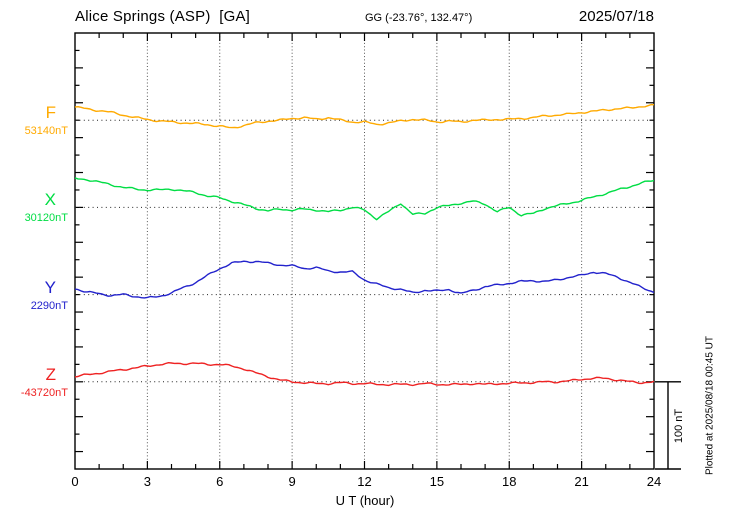 The image size is (730, 520). What do you see at coordinates (49, 305) in the screenshot?
I see `channel-baseline-value-Y: 2290nT` at bounding box center [49, 305].